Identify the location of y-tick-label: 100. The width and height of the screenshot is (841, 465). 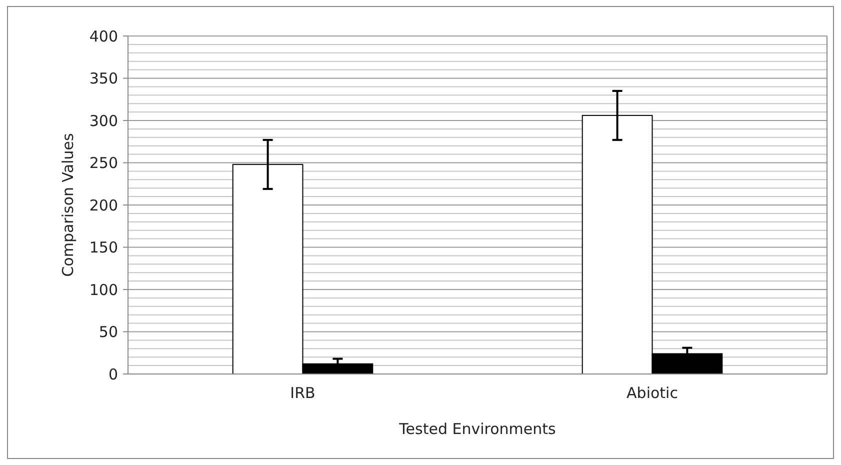
(103, 289).